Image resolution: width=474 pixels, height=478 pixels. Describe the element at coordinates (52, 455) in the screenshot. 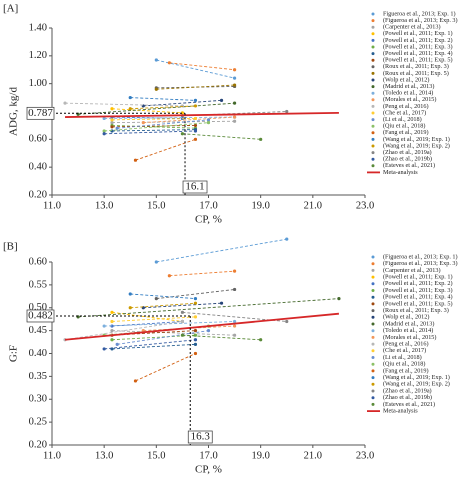

I see `x-tick-label: 11.0` at that location.